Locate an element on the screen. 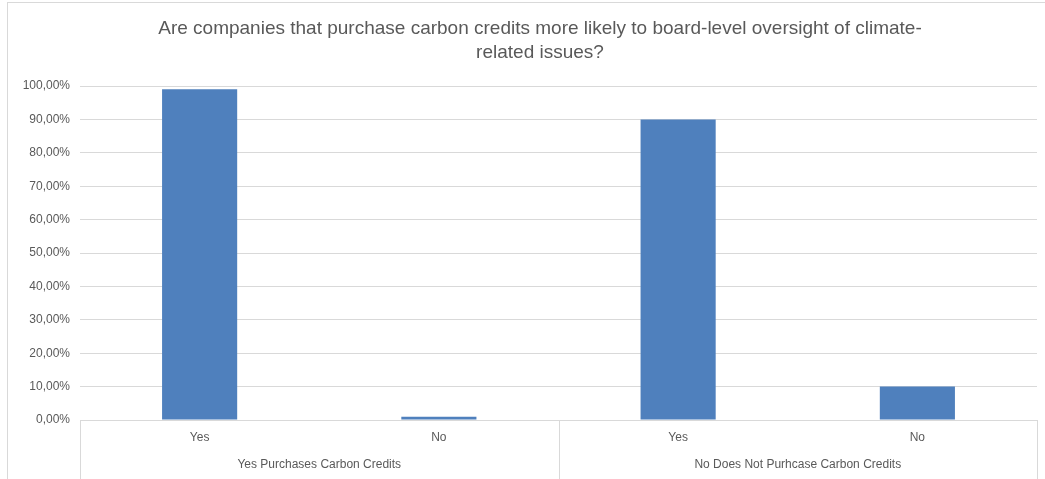 The image size is (1045, 479). y-tick-label: 30,00% is located at coordinates (50, 319).